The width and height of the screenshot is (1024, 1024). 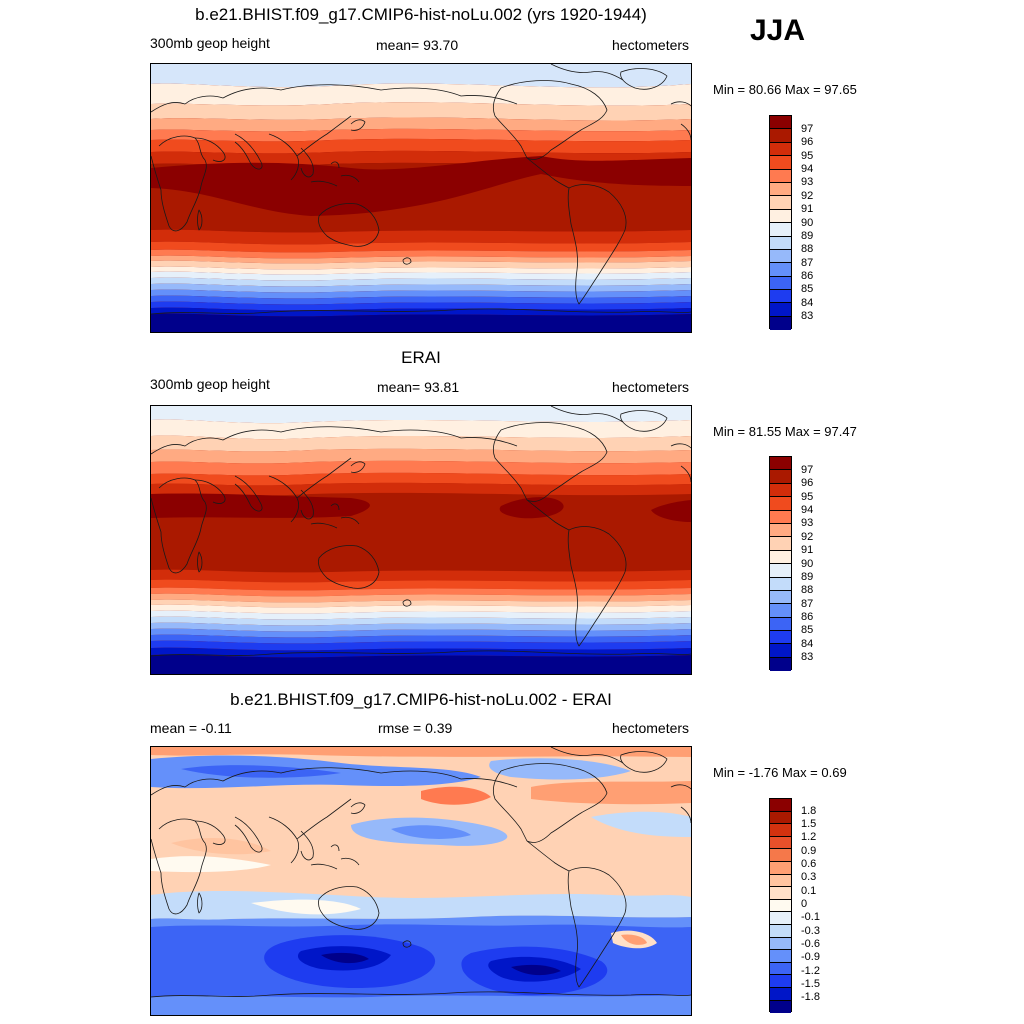 I want to click on panel-3-mean-label: mean = -0.11, so click(x=191, y=728).